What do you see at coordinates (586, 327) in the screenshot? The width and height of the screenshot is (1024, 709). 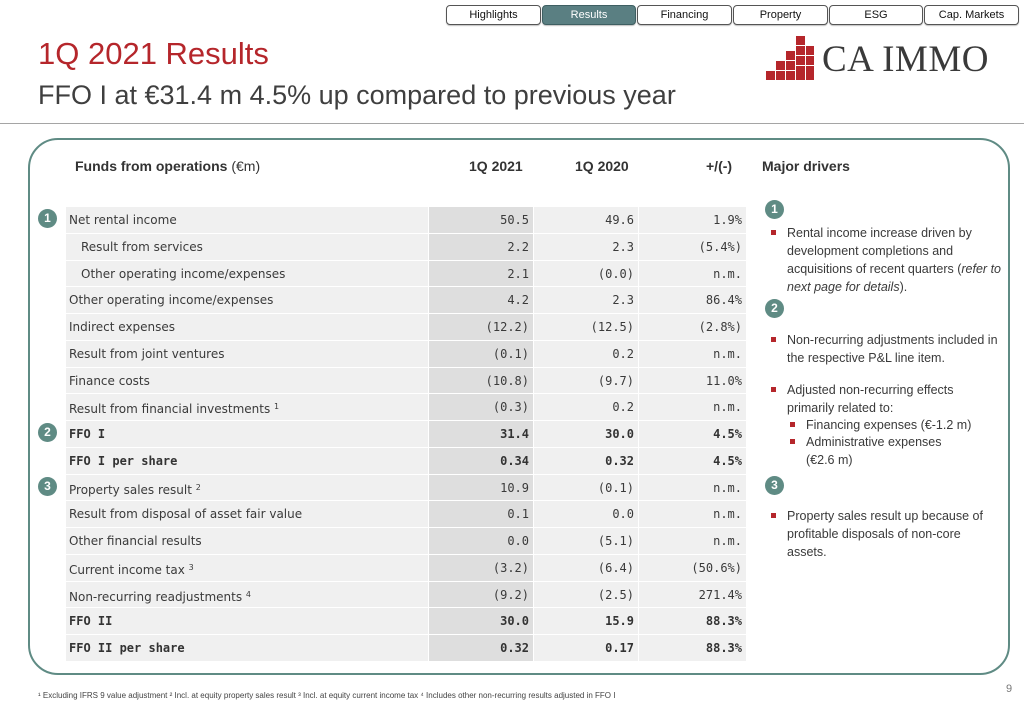 I see `value-1q2020: (12.5)` at bounding box center [586, 327].